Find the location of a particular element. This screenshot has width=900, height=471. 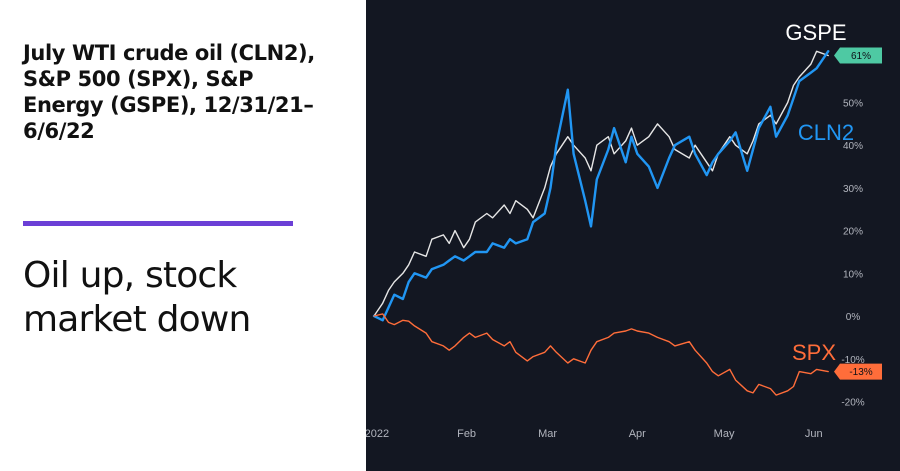

y-tick-label: 40% is located at coordinates (853, 146).